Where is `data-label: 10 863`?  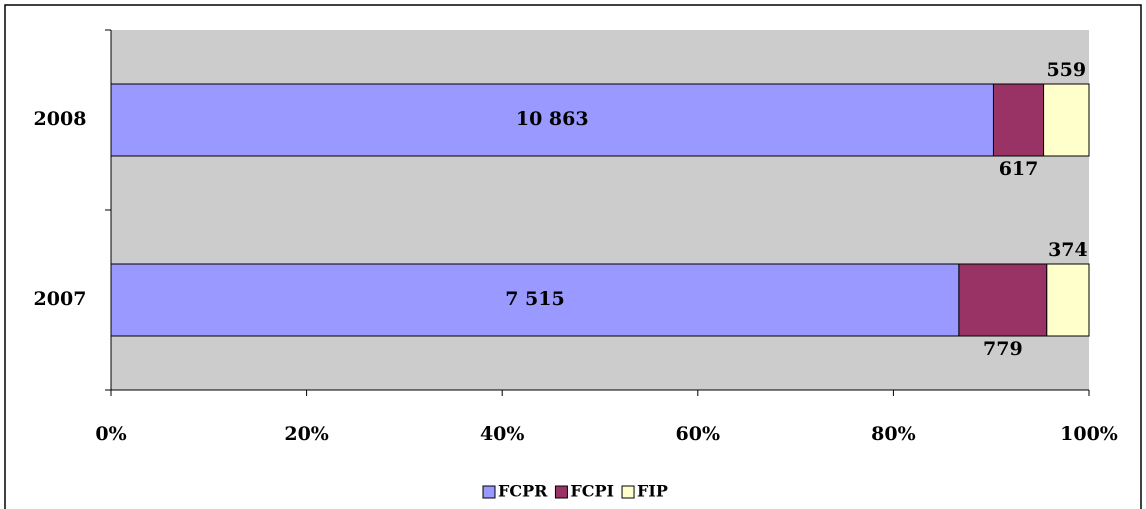 data-label: 10 863 is located at coordinates (552, 119).